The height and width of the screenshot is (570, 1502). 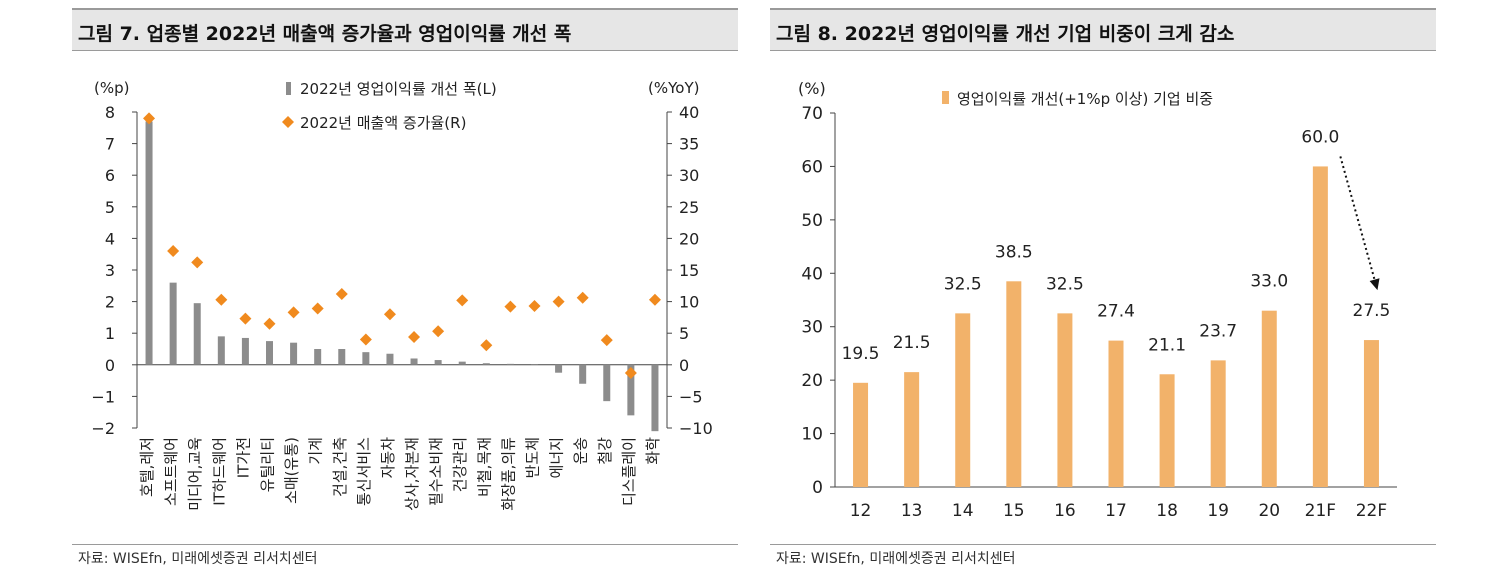 What do you see at coordinates (1372, 311) in the screenshot?
I see `data-label: 27.5` at bounding box center [1372, 311].